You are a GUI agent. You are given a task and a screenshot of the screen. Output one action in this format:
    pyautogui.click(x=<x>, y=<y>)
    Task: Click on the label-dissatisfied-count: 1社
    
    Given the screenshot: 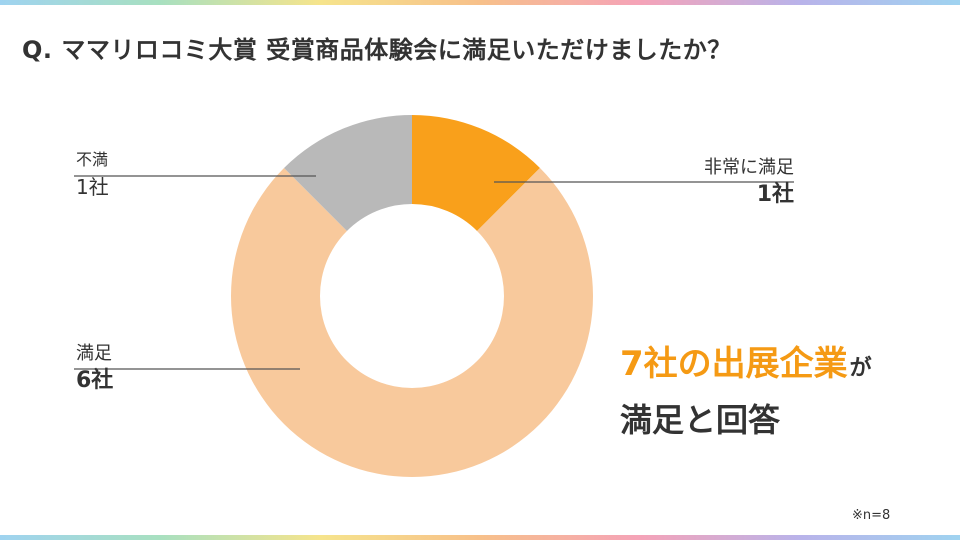 What is the action you would take?
    pyautogui.click(x=92, y=187)
    